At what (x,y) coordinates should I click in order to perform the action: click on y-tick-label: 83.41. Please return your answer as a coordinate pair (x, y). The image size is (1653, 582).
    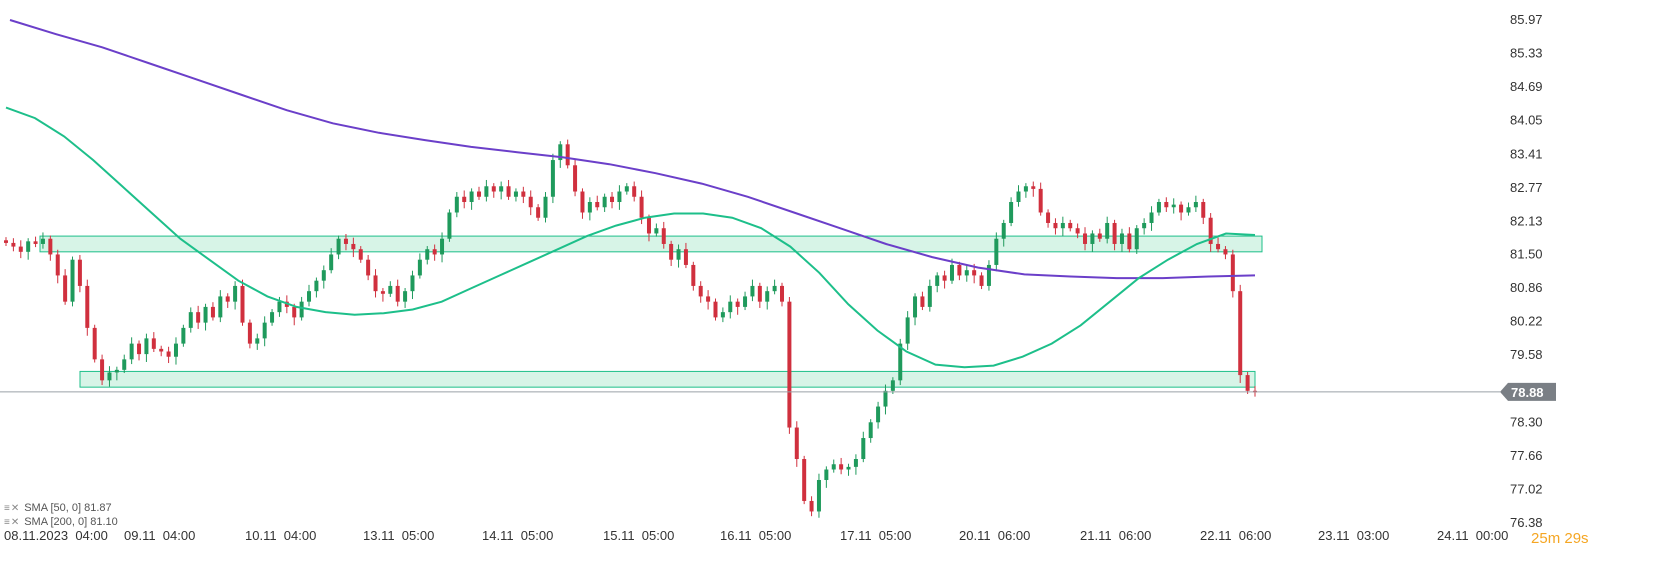
    Looking at the image, I should click on (1526, 153).